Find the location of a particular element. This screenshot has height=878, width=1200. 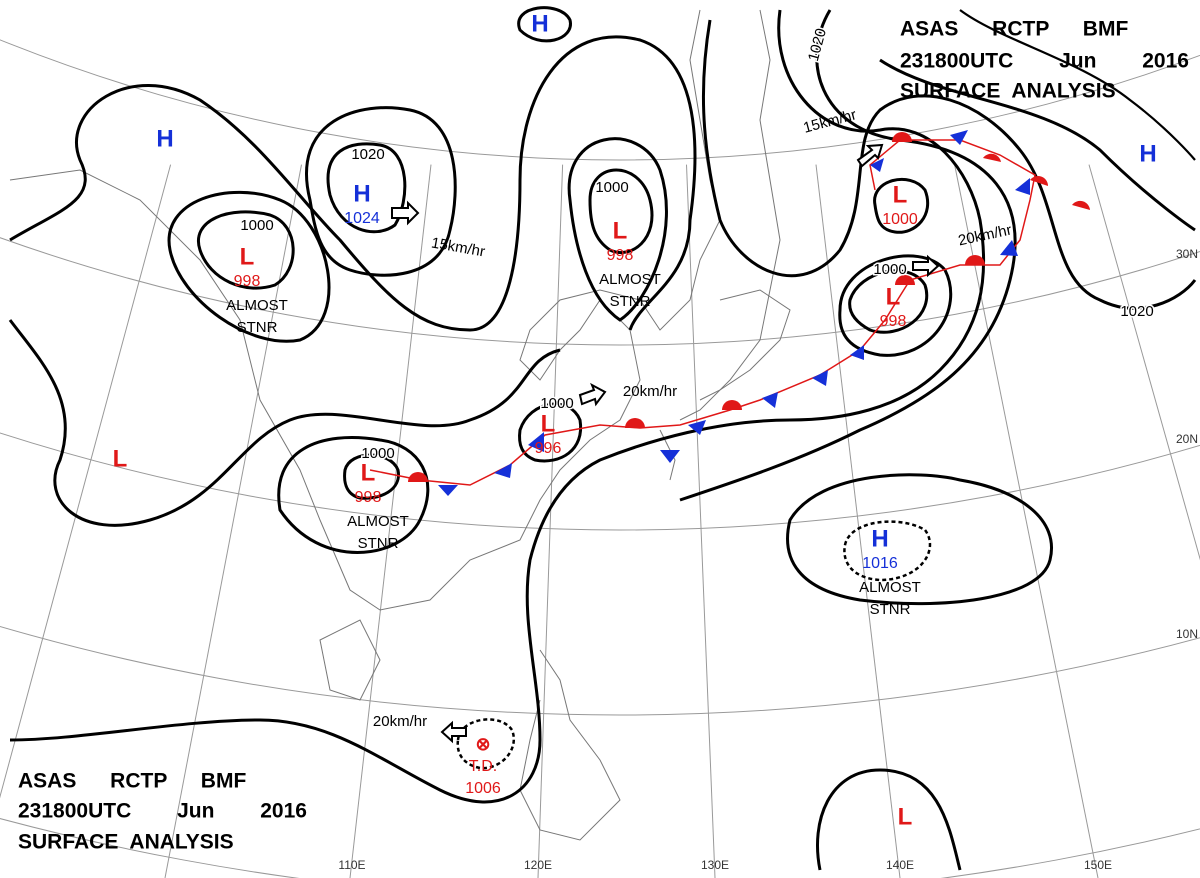

latitude-label: 30N is located at coordinates (1187, 254).